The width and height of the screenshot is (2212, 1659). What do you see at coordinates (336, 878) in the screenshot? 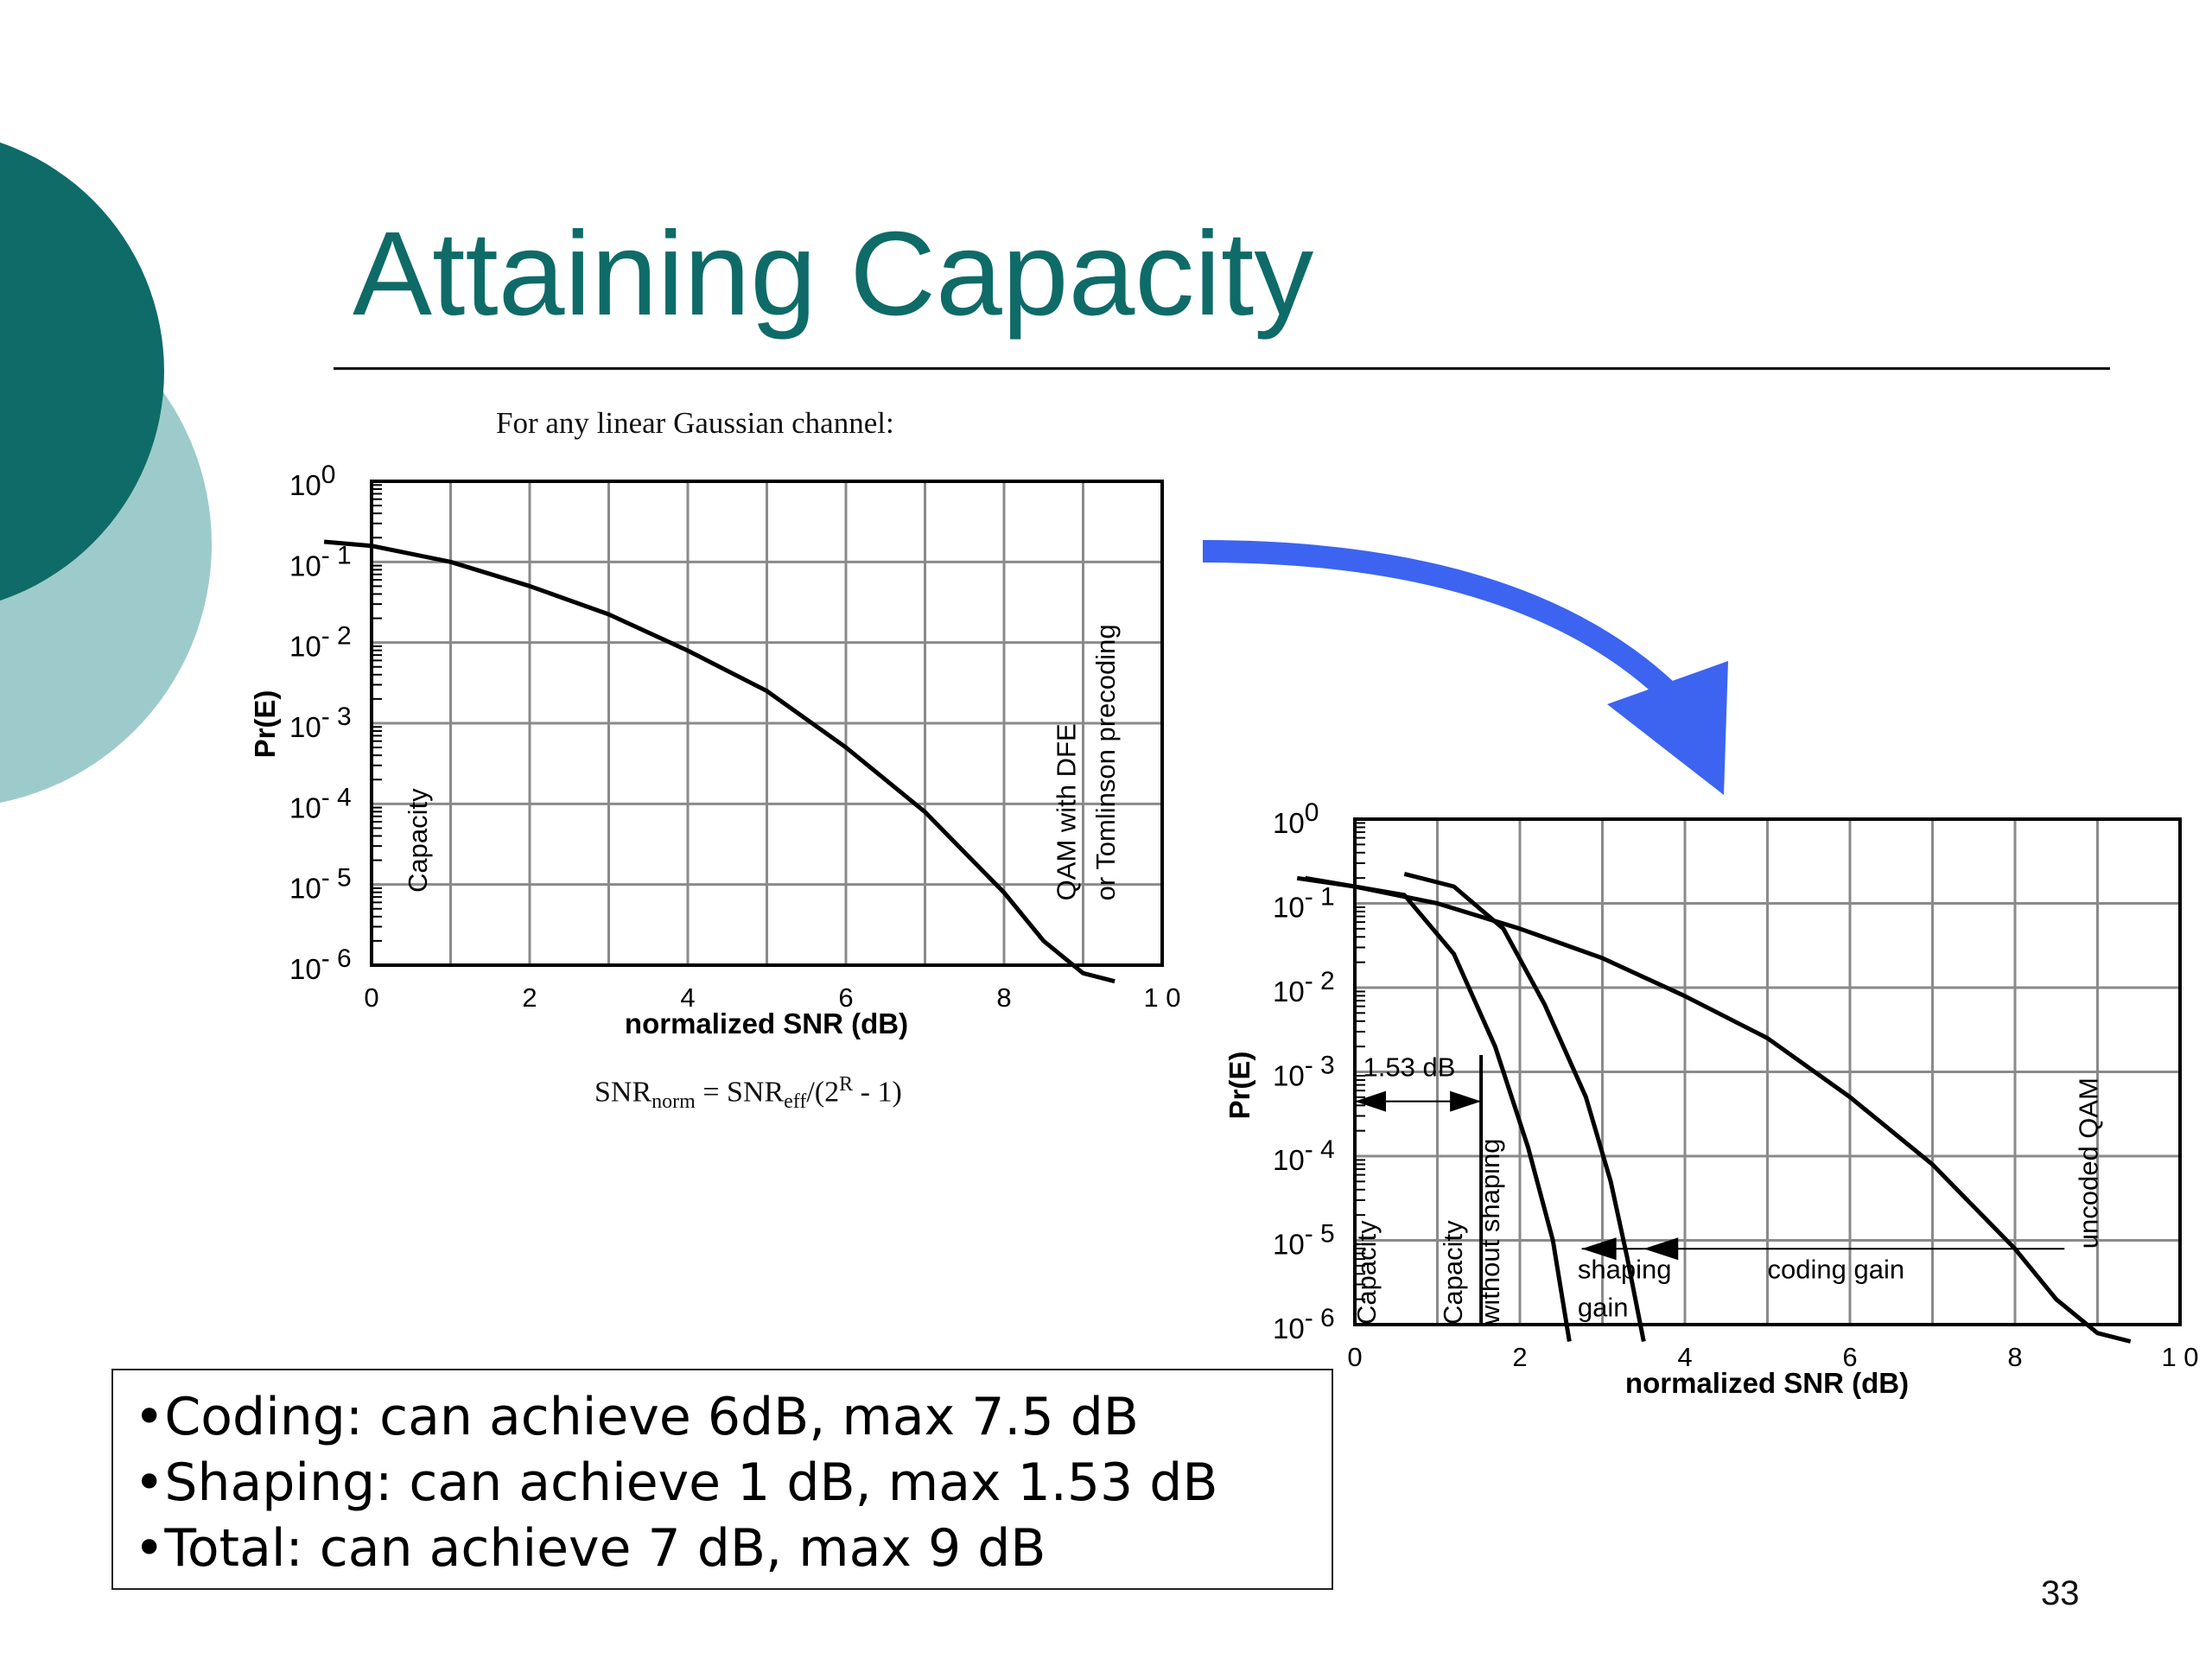
I see `chart-left-y-tick-exp: - 5` at bounding box center [336, 878].